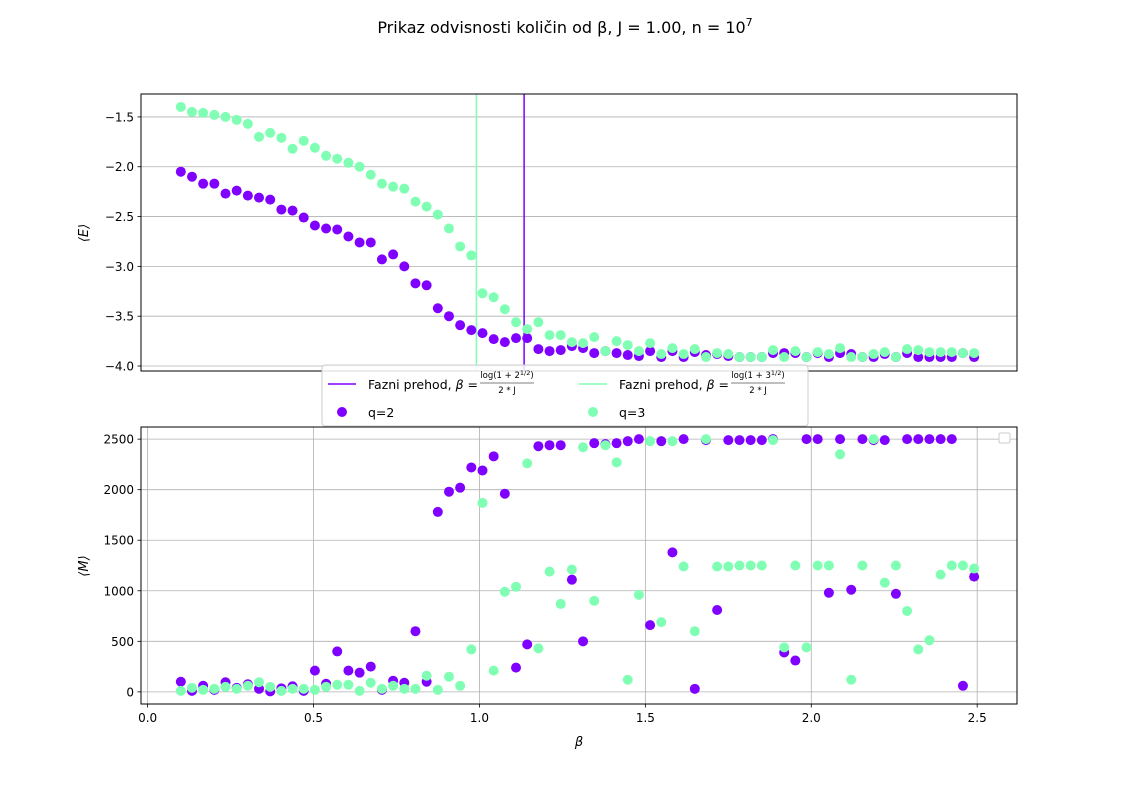  I want to click on magnetization-ytick-label: 500, so click(122, 642).